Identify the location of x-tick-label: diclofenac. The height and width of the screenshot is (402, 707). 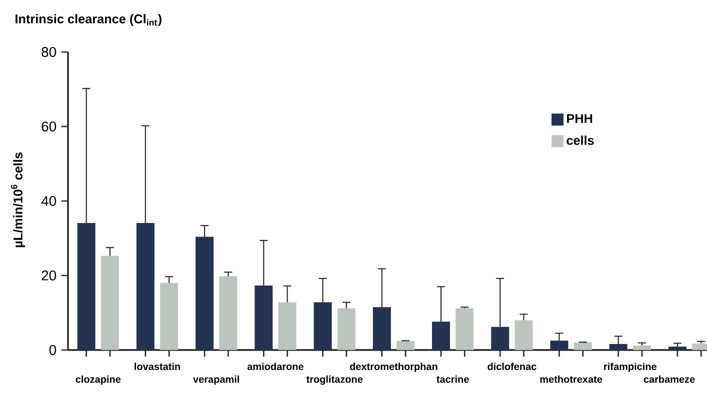
(512, 366).